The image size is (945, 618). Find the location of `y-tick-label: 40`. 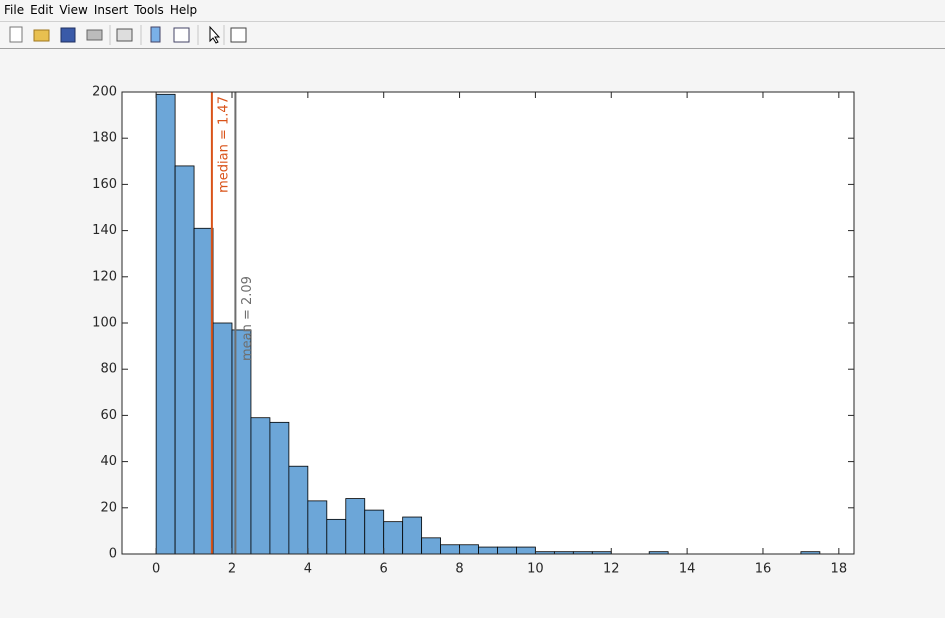

y-tick-label: 40 is located at coordinates (108, 461).